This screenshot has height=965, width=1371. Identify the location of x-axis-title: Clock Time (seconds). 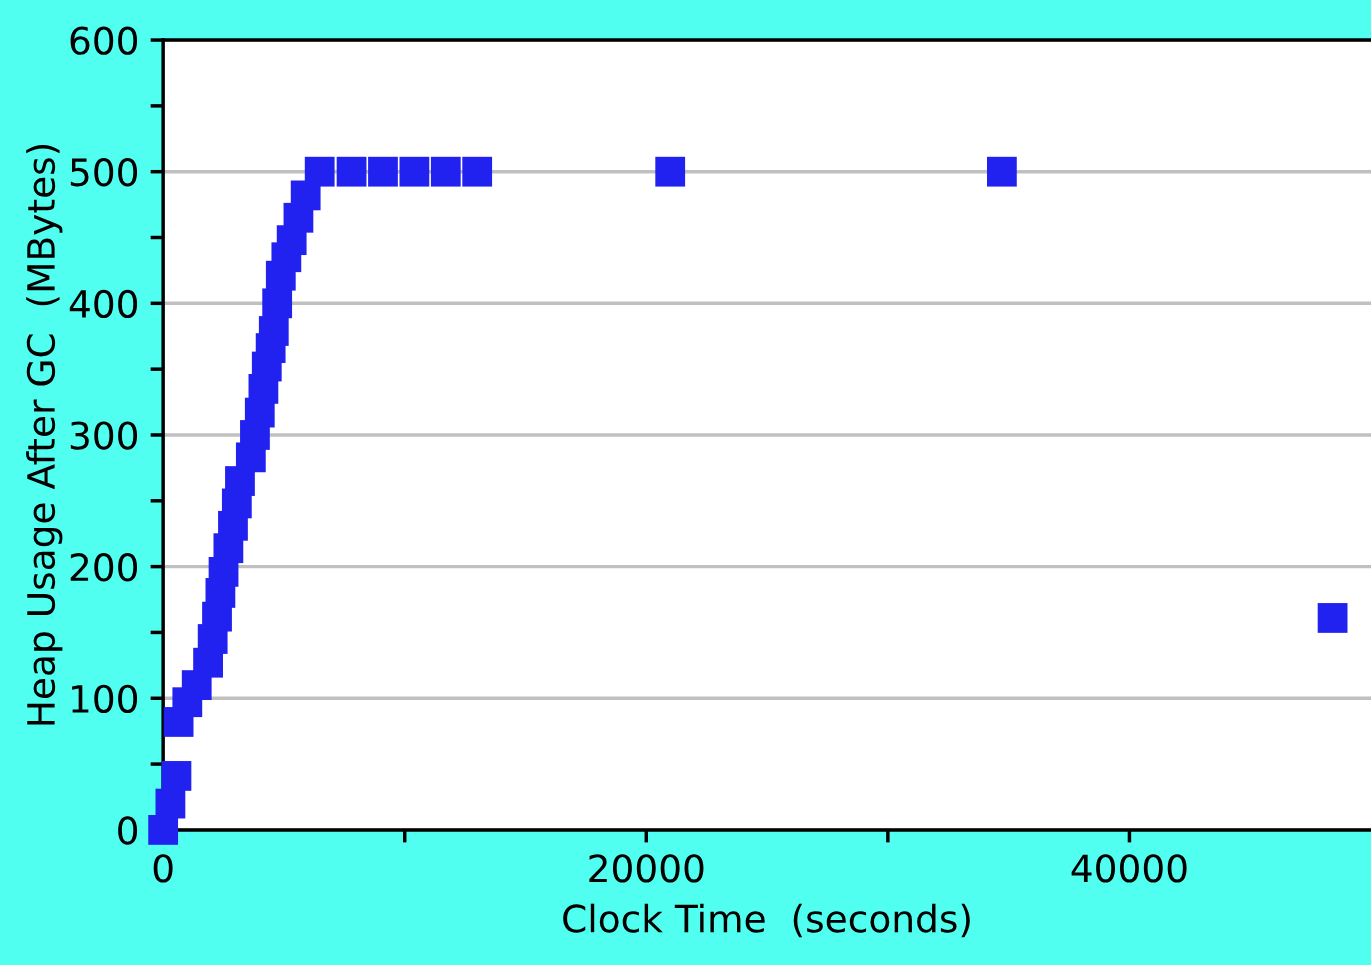
(766, 920).